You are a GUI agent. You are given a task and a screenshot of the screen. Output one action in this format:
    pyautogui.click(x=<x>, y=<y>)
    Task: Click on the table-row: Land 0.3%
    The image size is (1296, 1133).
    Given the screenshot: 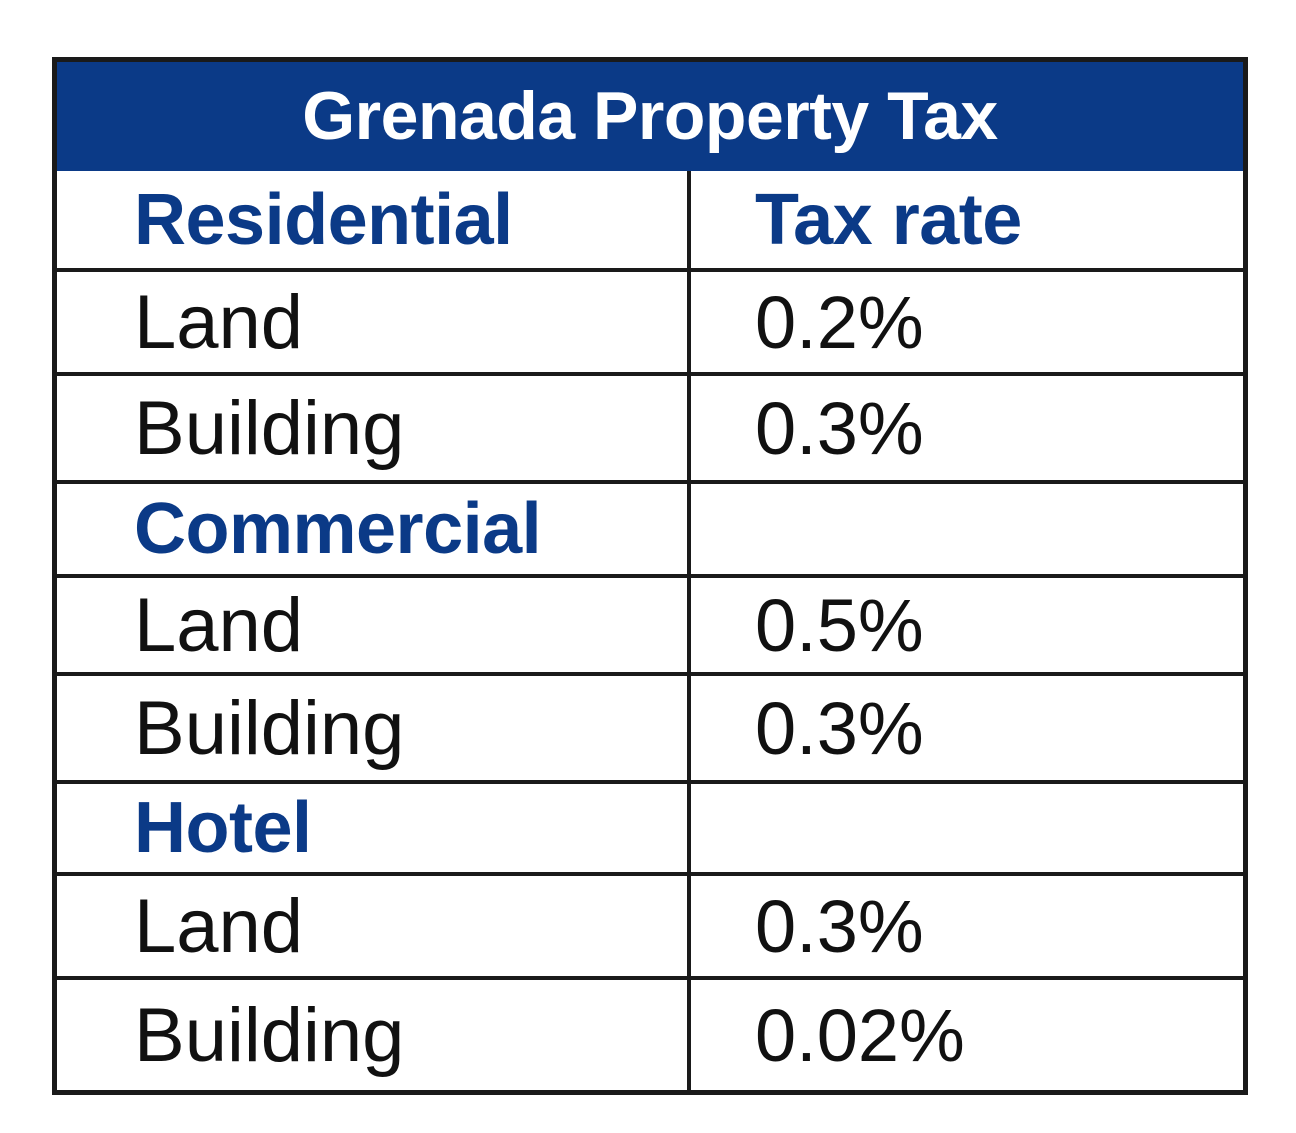 What is the action you would take?
    pyautogui.click(x=650, y=924)
    